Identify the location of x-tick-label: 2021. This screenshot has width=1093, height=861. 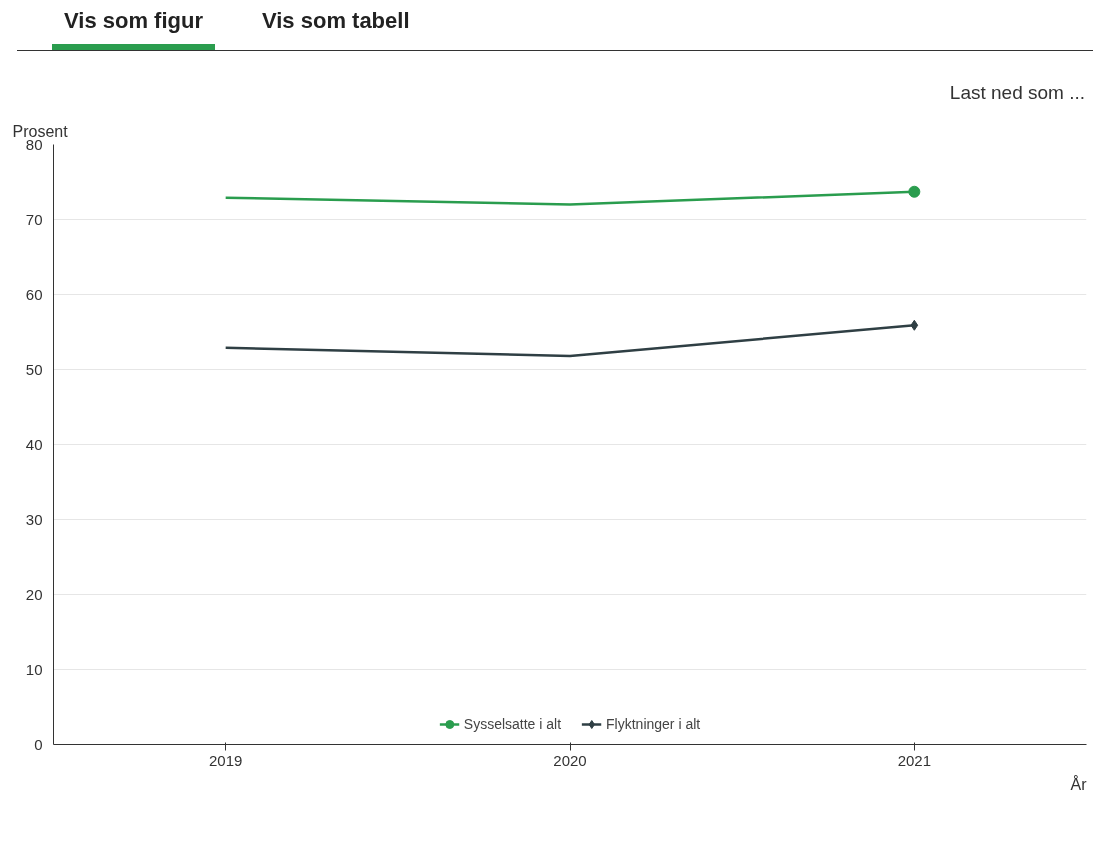
(914, 760).